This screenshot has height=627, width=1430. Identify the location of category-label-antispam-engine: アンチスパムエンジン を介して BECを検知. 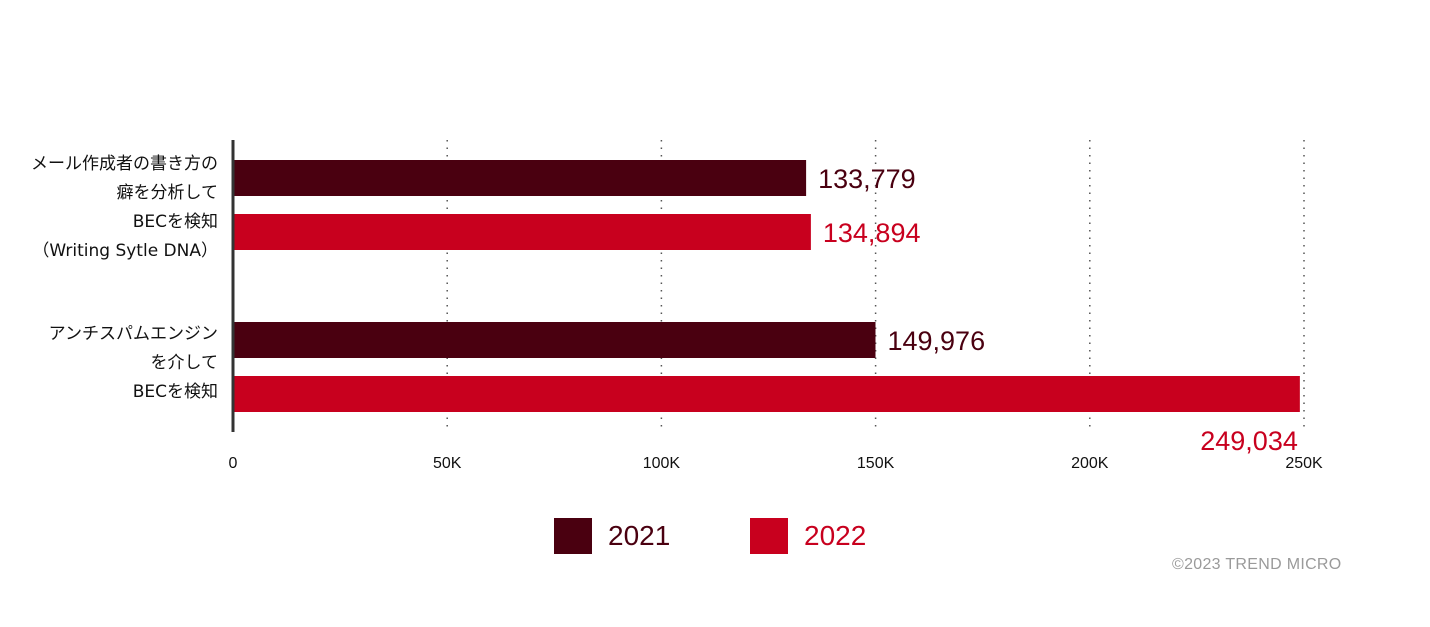
(133, 363).